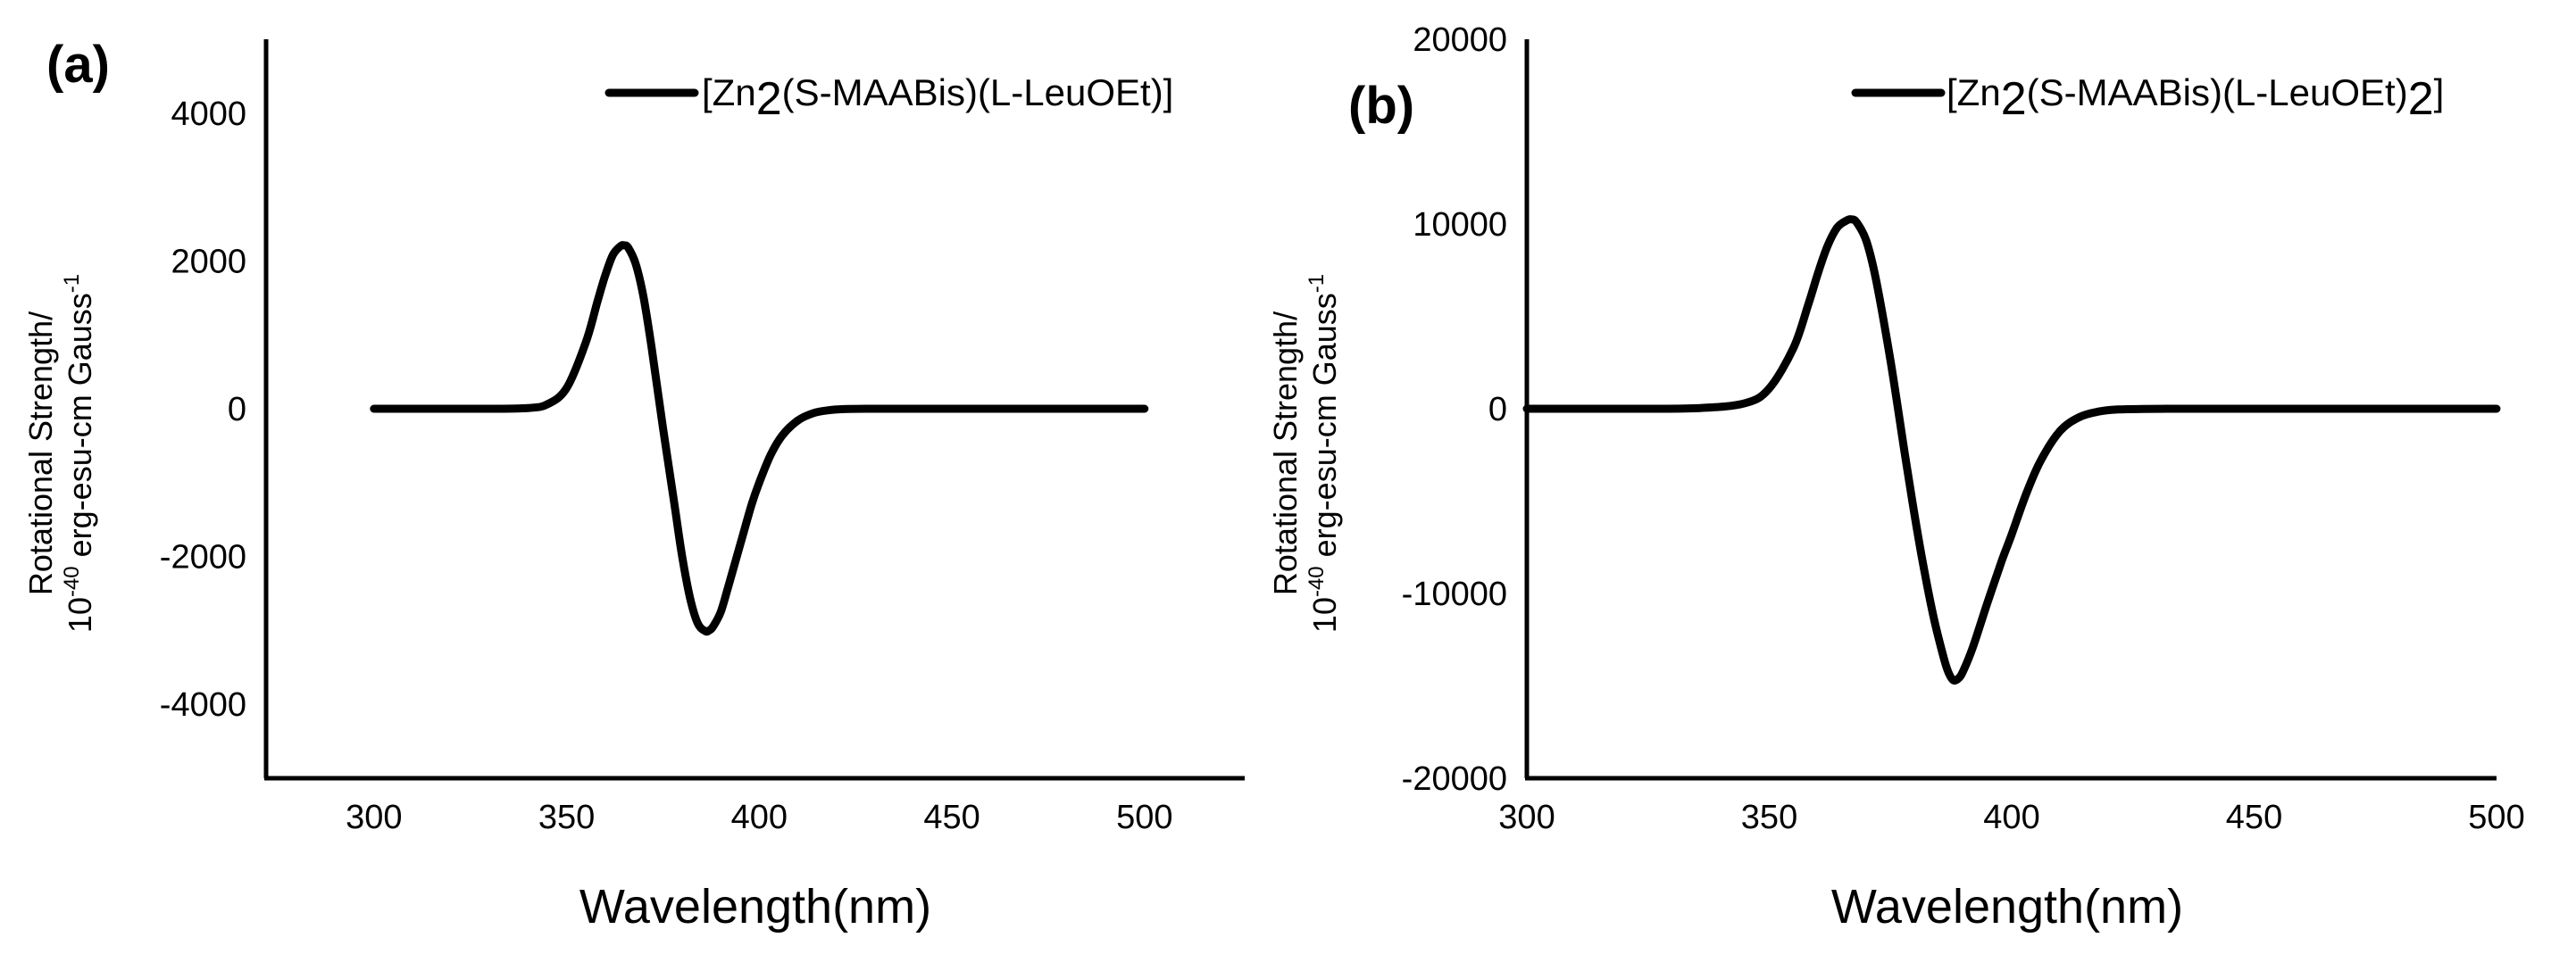 This screenshot has width=2576, height=971. Describe the element at coordinates (78, 65) in the screenshot. I see `panel-label-a: (a)` at that location.